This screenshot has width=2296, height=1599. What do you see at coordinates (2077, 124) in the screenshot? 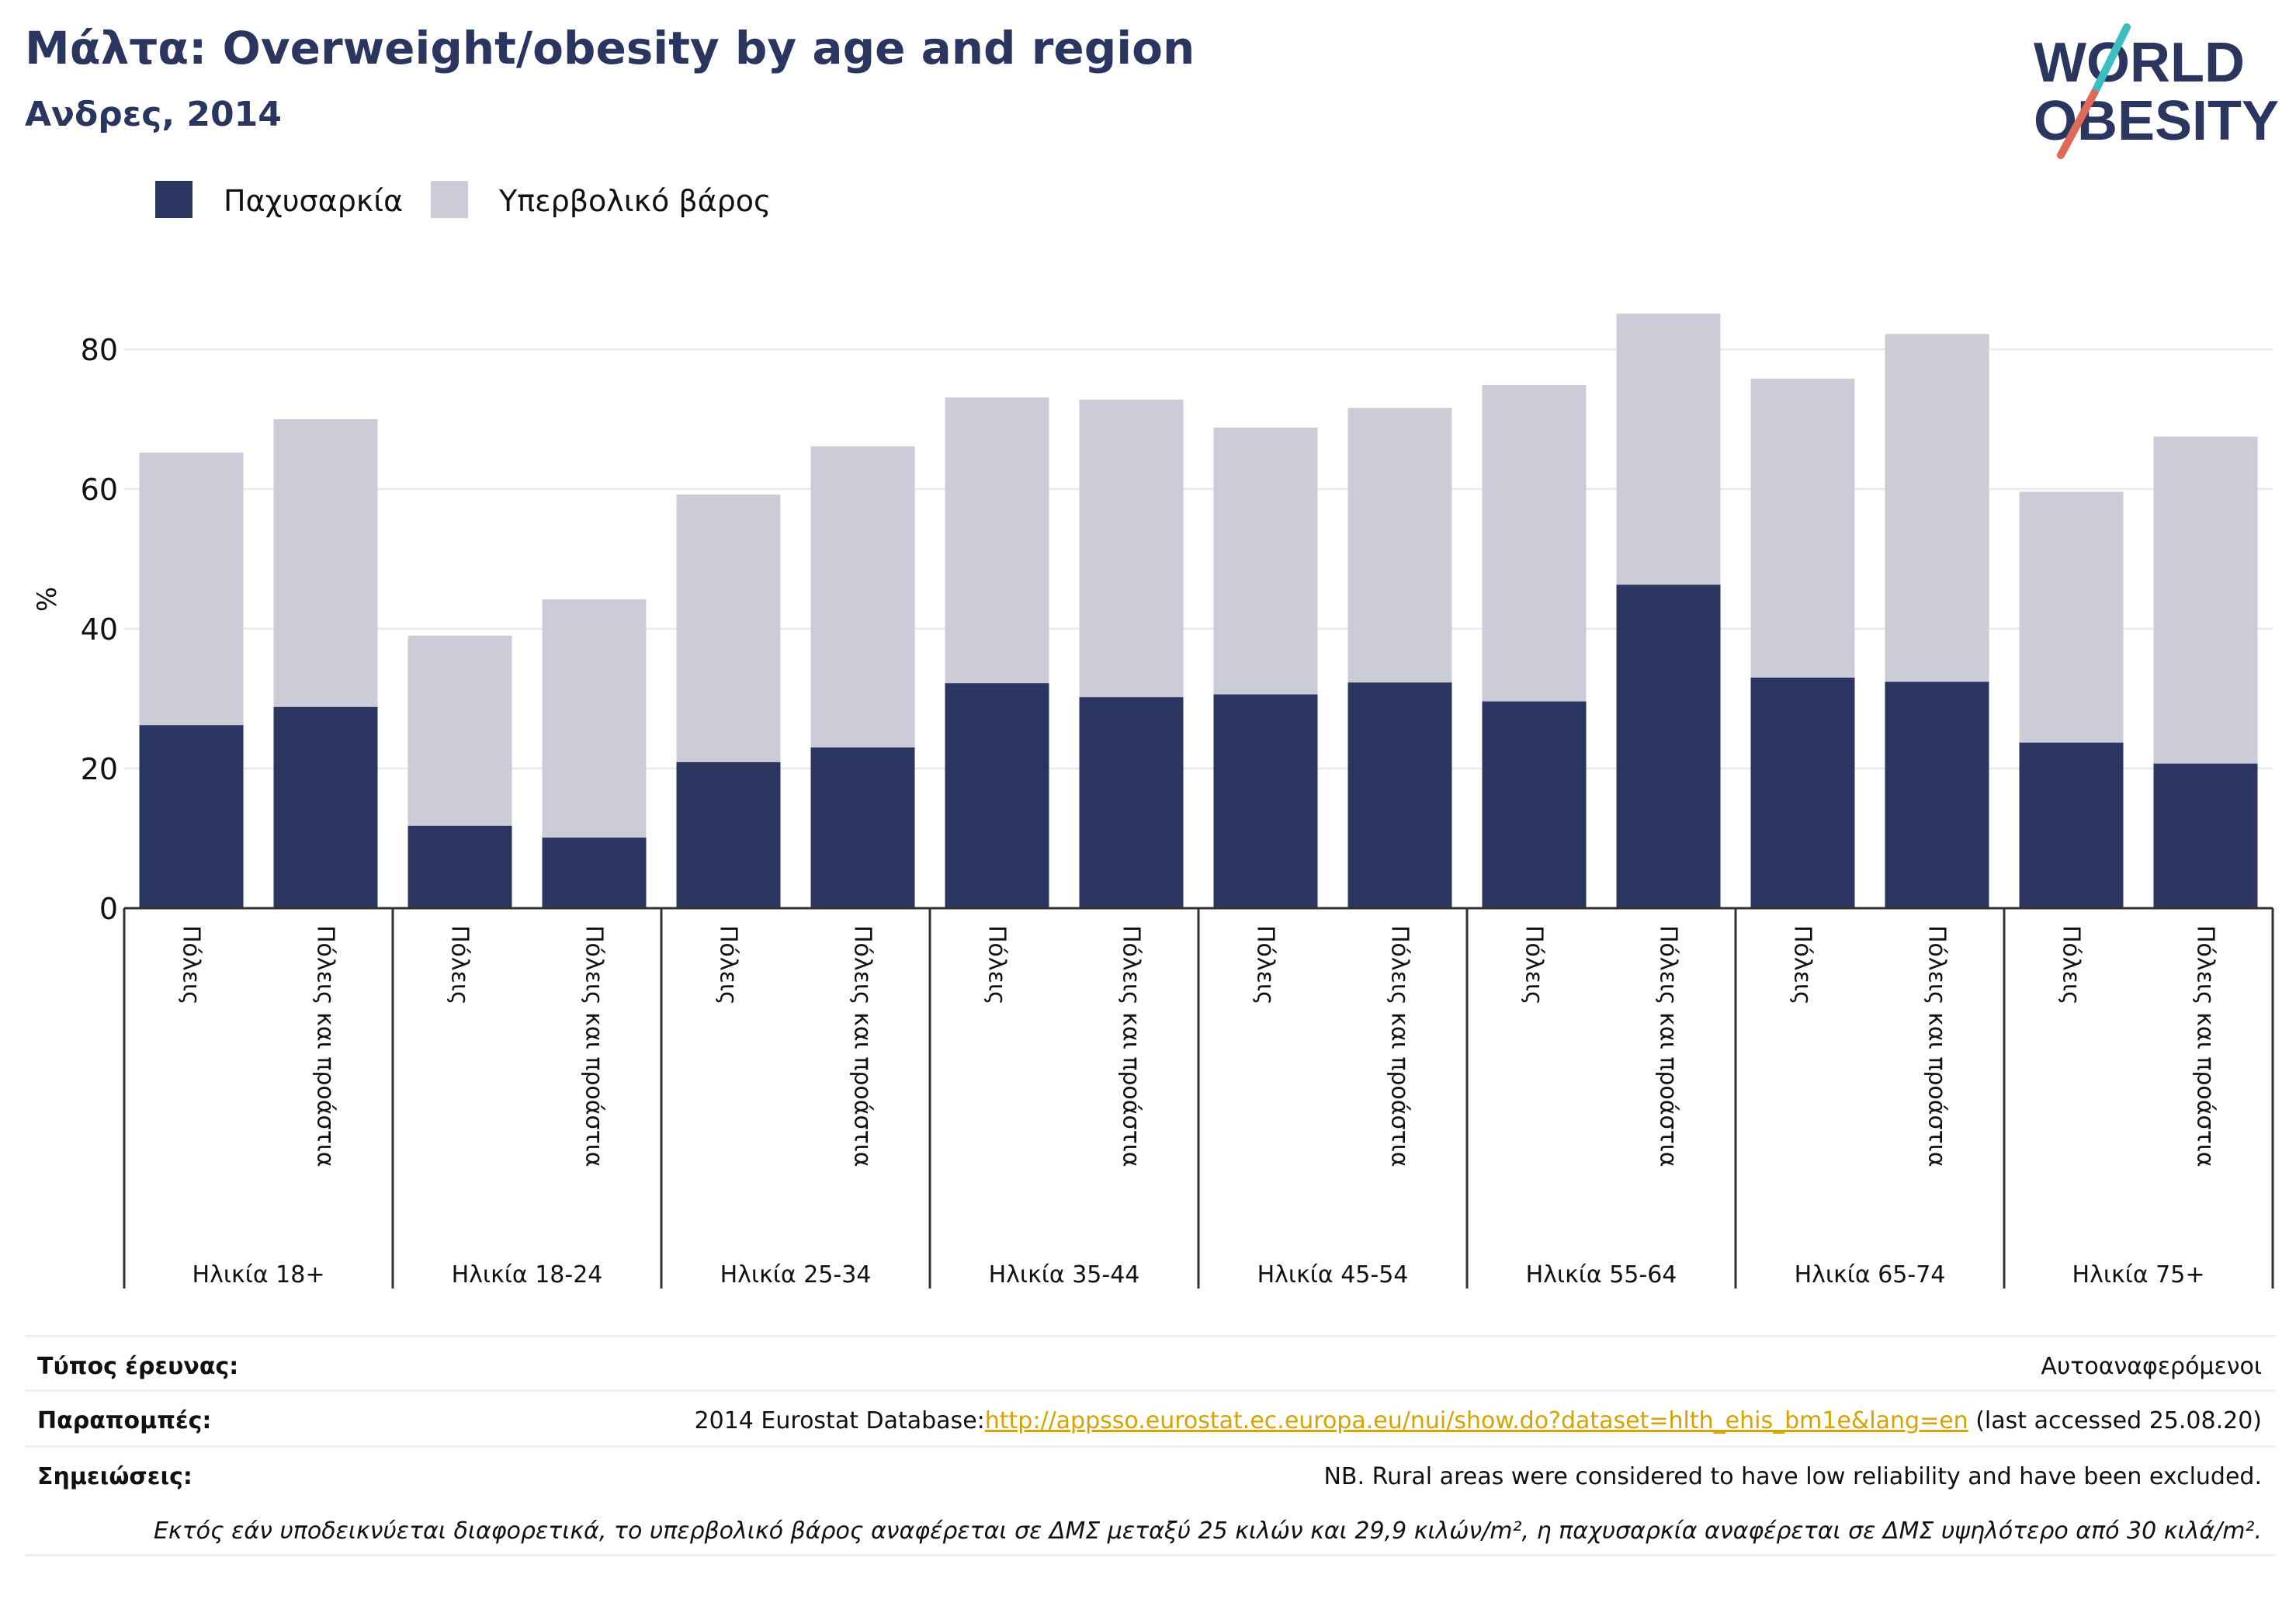
I see `logo-slash-bottom` at bounding box center [2077, 124].